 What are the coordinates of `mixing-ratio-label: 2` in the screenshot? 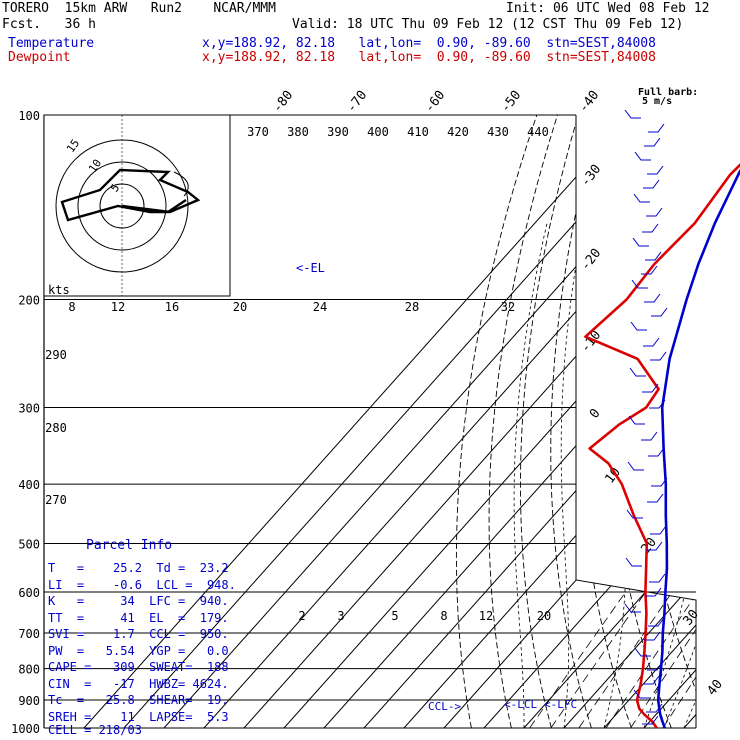 It's located at (301, 616).